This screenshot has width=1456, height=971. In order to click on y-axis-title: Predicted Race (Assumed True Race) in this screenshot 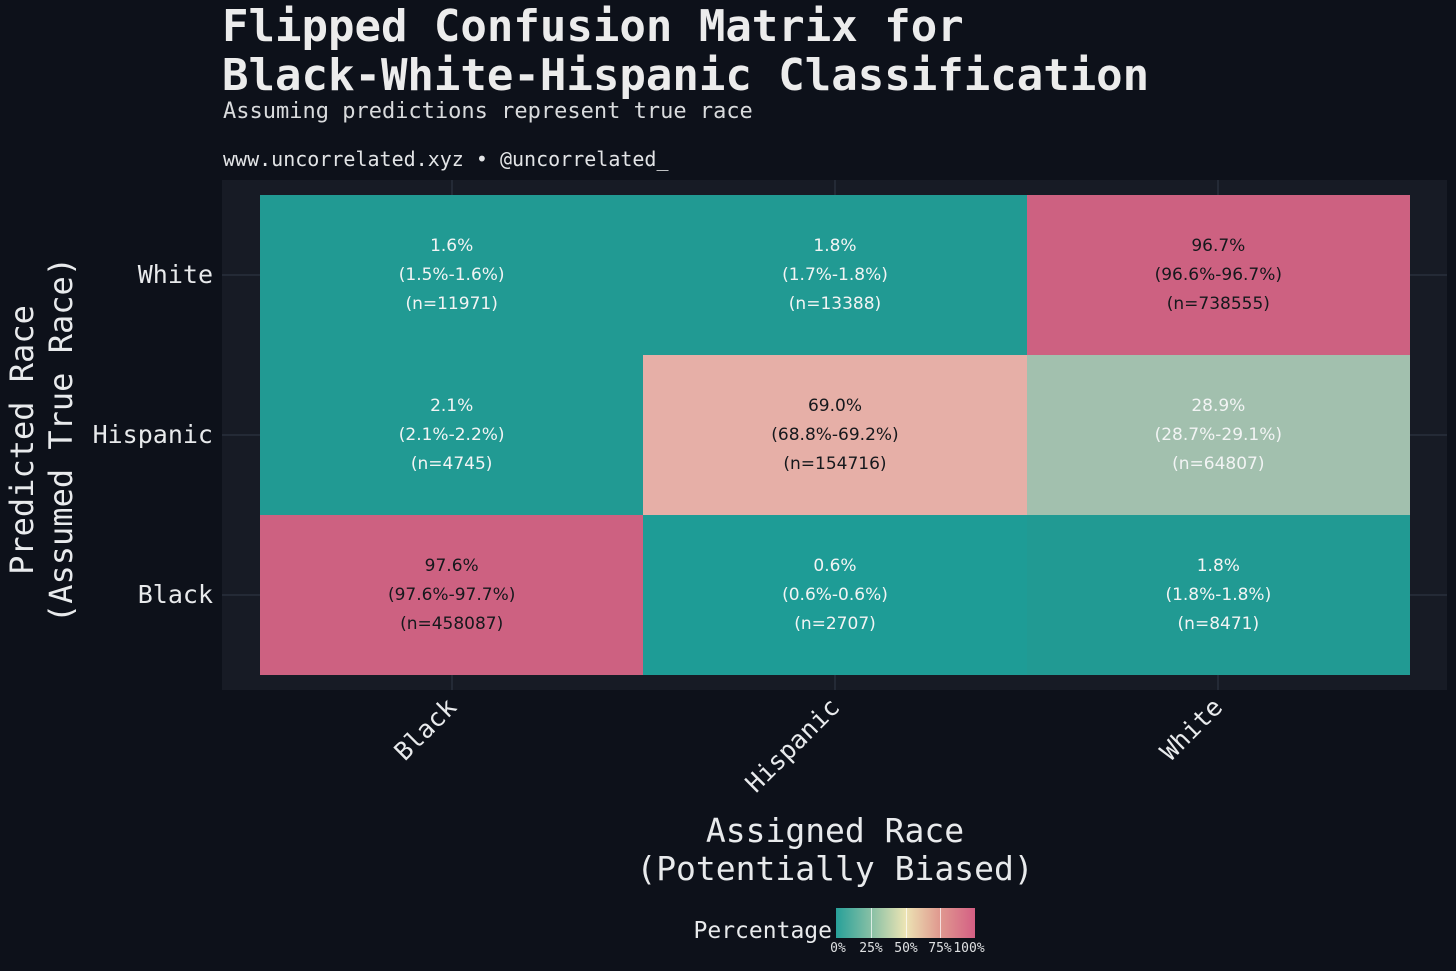, I will do `click(42, 440)`.